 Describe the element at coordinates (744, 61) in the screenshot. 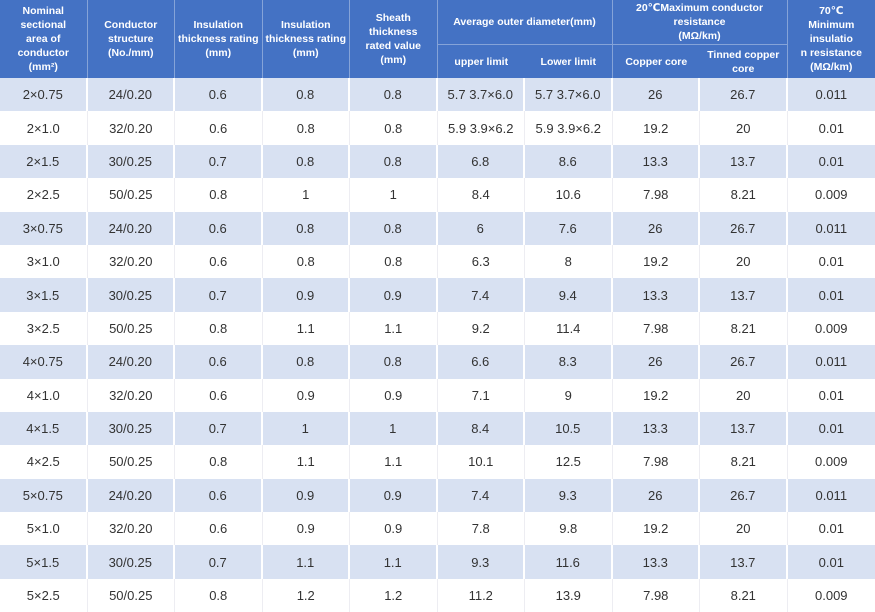

I see `header-tinned-copper-core: Tinned copper core` at that location.